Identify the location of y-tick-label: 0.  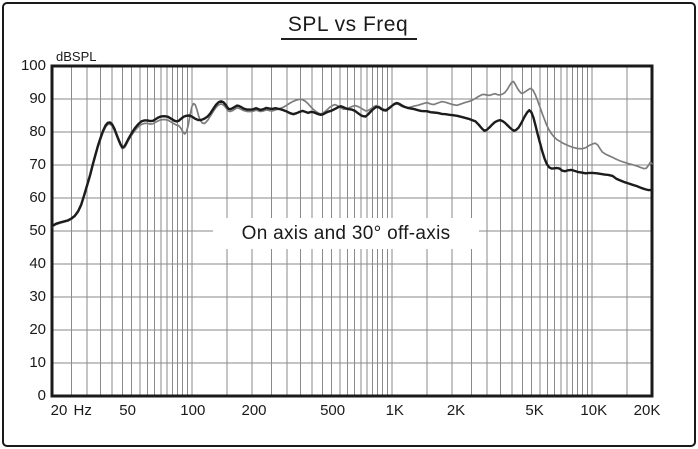
(41, 395).